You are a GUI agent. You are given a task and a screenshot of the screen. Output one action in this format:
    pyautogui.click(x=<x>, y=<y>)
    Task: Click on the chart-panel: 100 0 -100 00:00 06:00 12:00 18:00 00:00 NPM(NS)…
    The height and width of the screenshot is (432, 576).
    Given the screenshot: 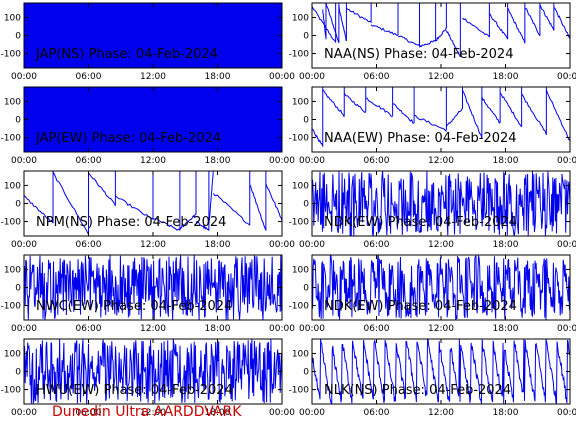 What is the action you would take?
    pyautogui.click(x=148, y=210)
    